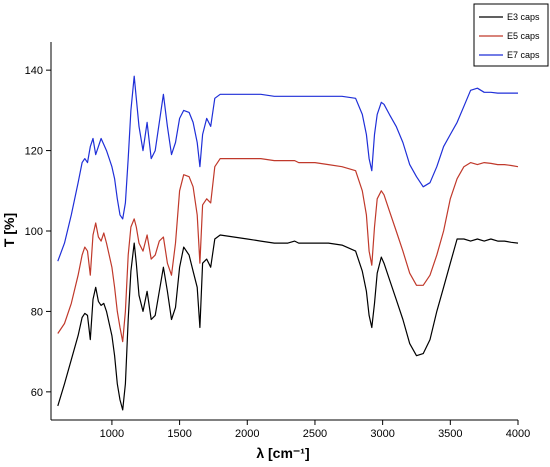 Image resolution: width=550 pixels, height=467 pixels. I want to click on x-axis-title: λ [cm⁻¹], so click(282, 453).